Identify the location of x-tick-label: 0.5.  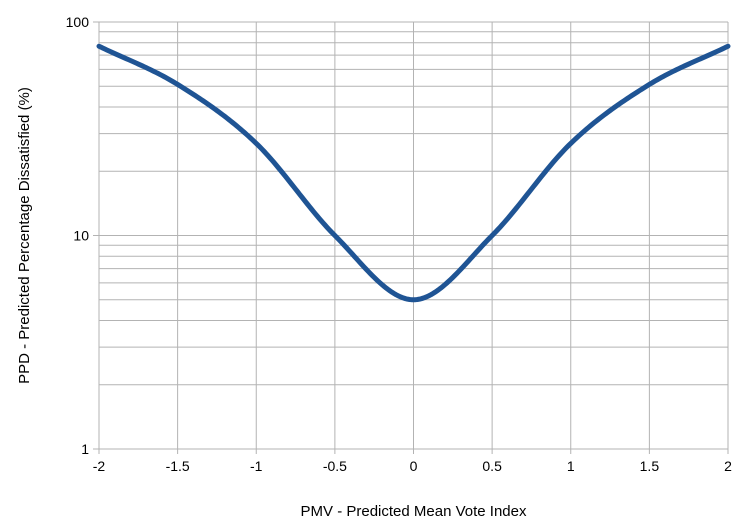
(492, 466).